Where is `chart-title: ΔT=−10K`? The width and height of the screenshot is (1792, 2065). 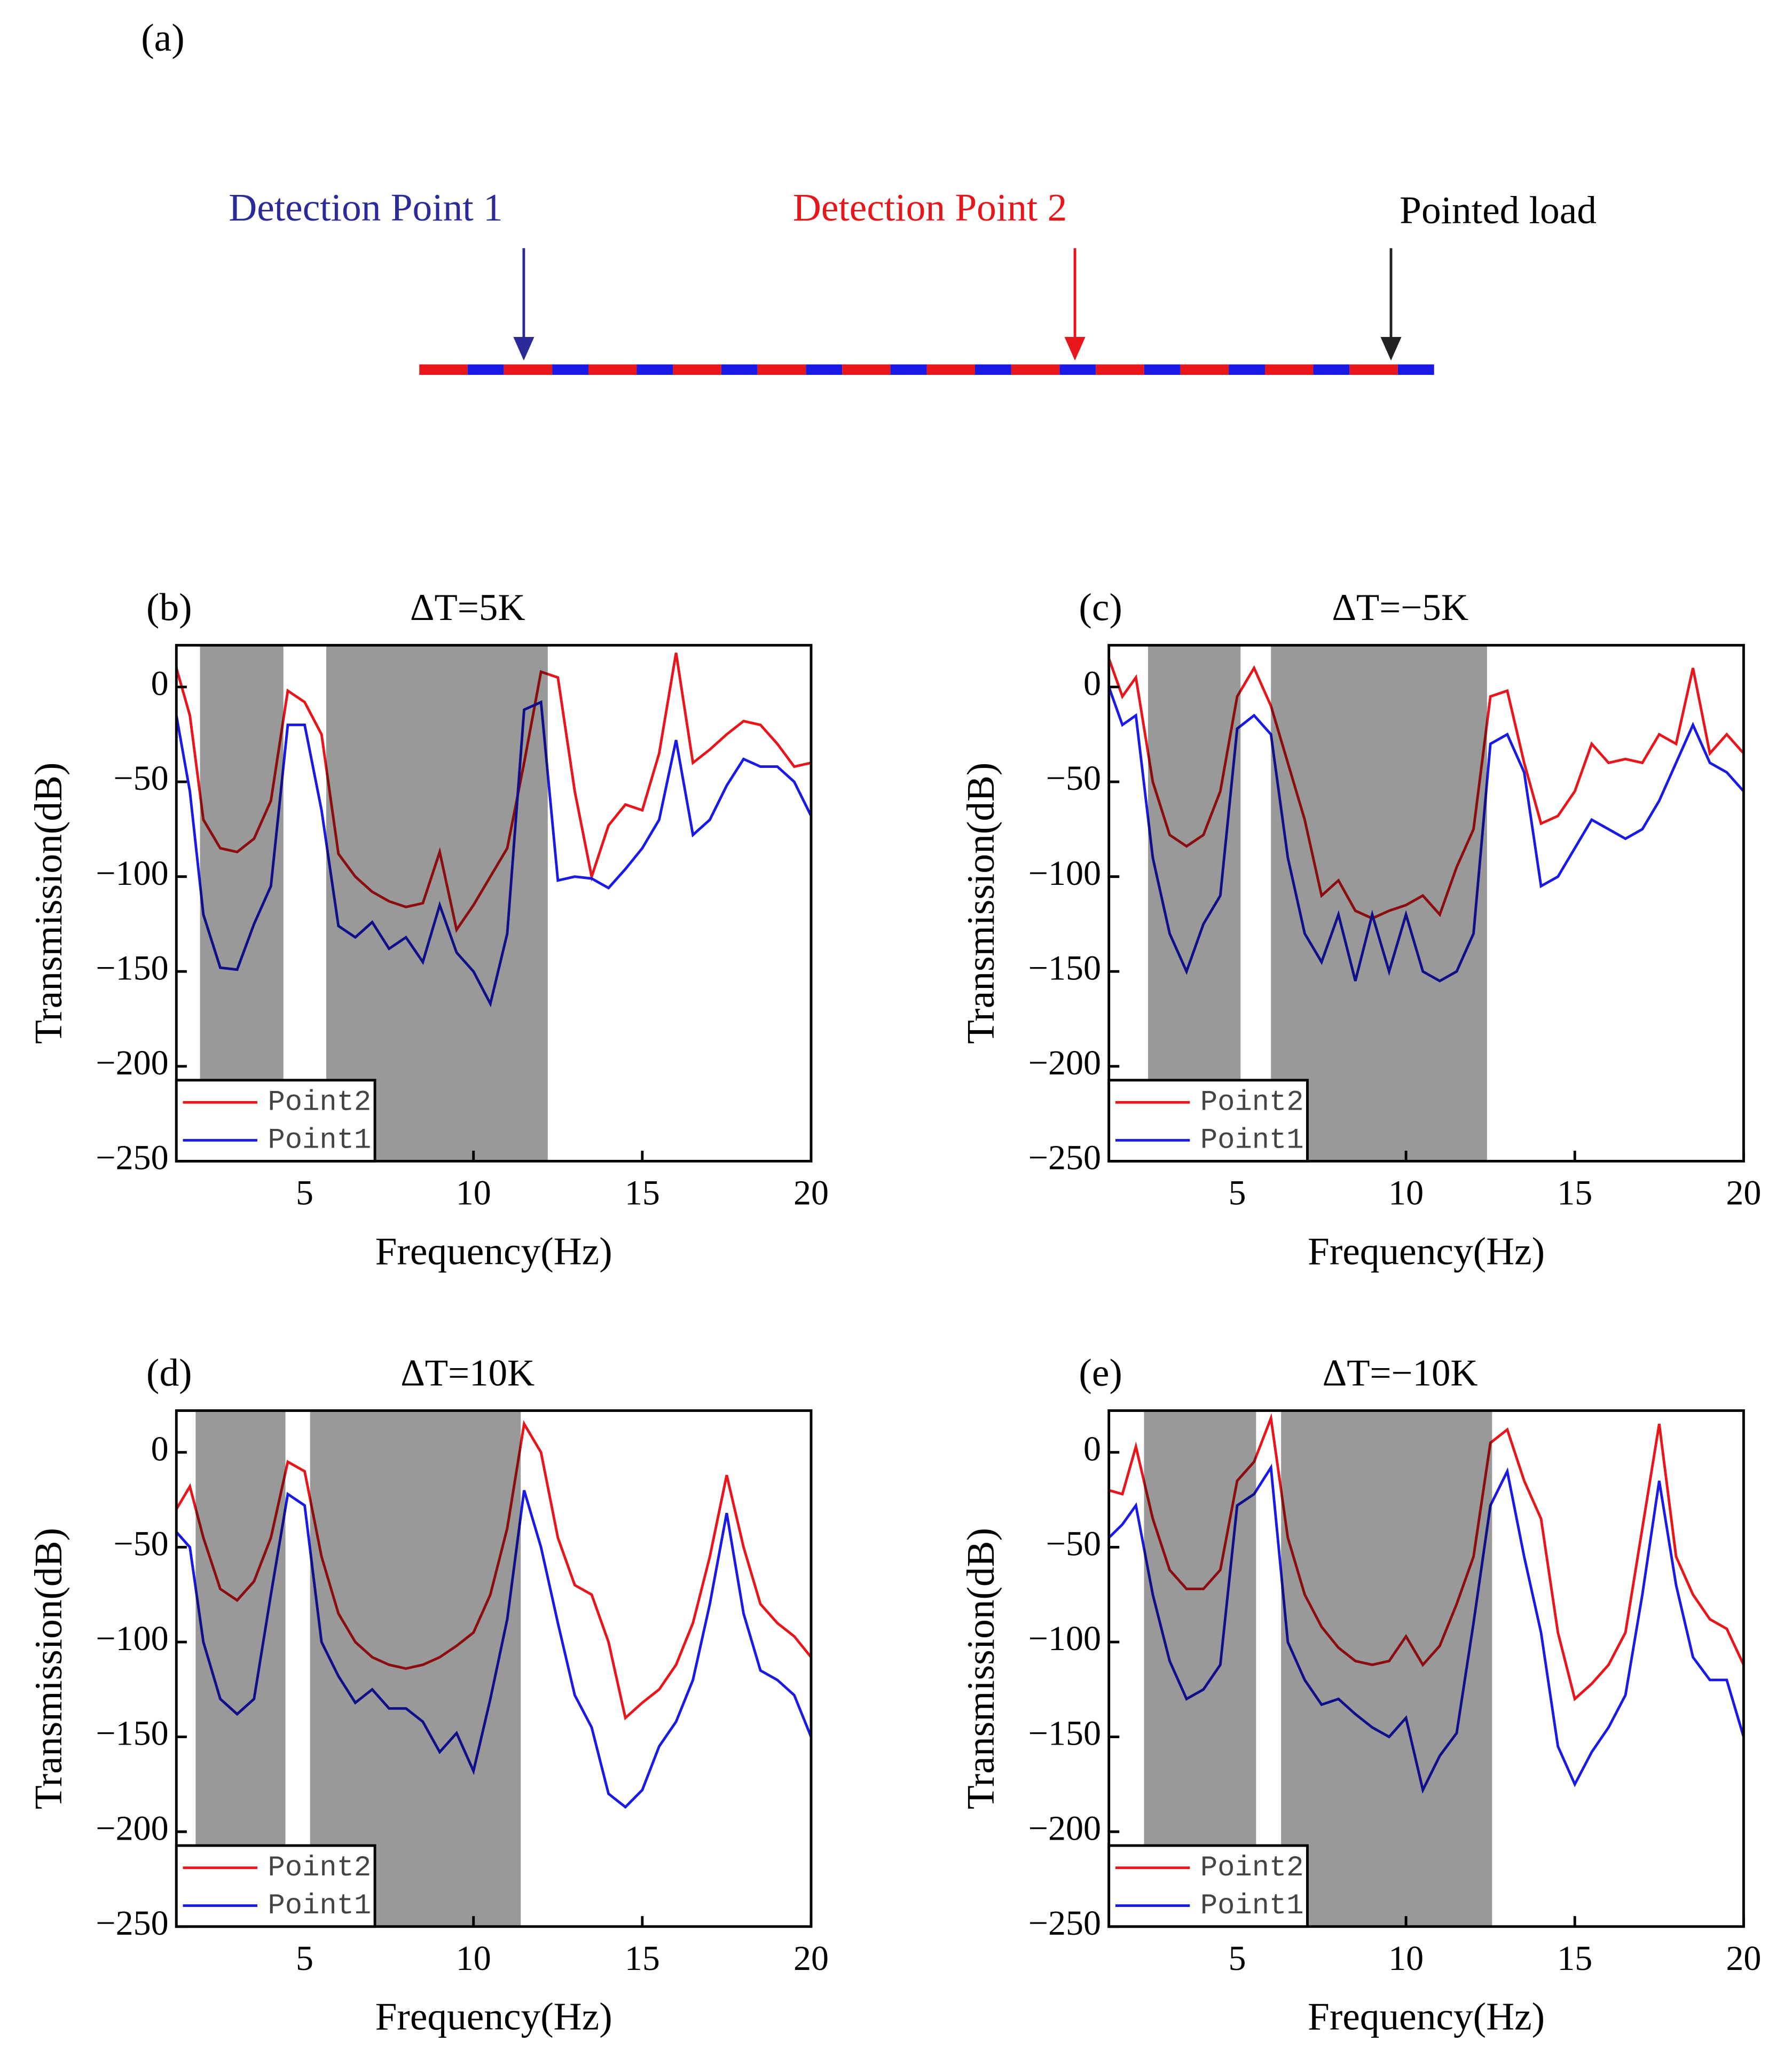
chart-title: ΔT=−10K is located at coordinates (1401, 1373).